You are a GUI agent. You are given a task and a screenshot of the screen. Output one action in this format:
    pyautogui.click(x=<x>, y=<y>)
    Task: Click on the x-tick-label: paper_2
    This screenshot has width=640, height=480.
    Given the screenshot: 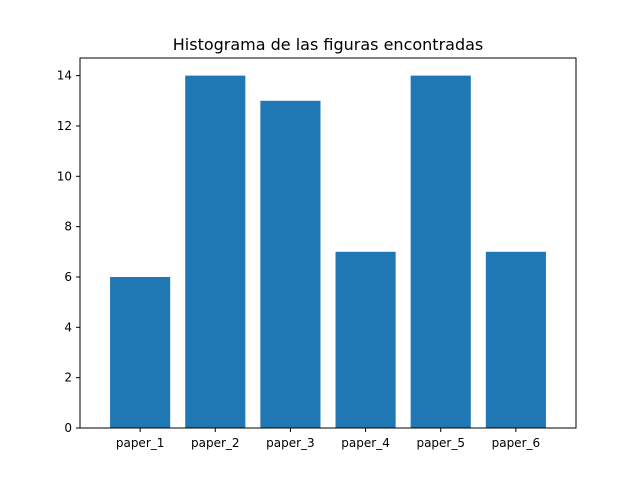 What is the action you would take?
    pyautogui.click(x=215, y=443)
    